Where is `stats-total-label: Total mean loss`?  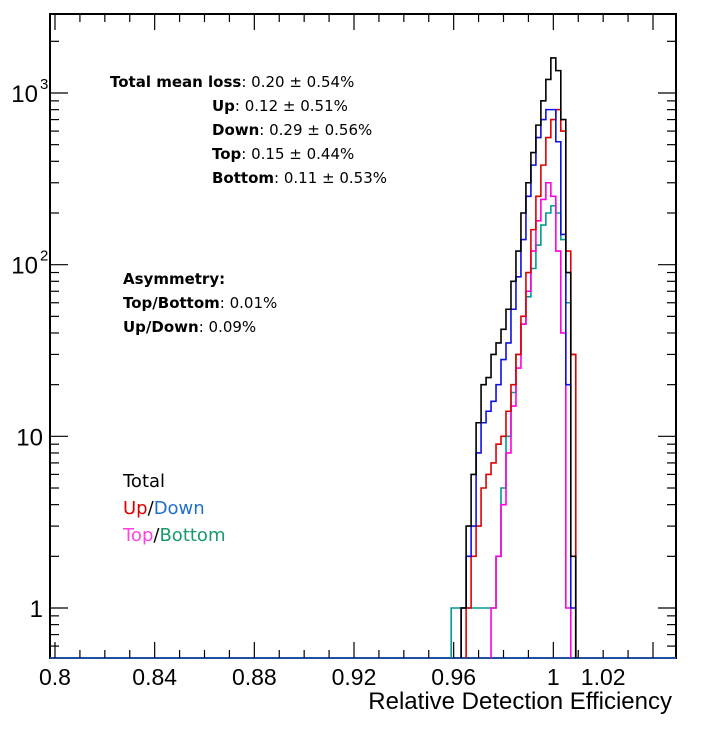 stats-total-label: Total mean loss is located at coordinates (176, 82).